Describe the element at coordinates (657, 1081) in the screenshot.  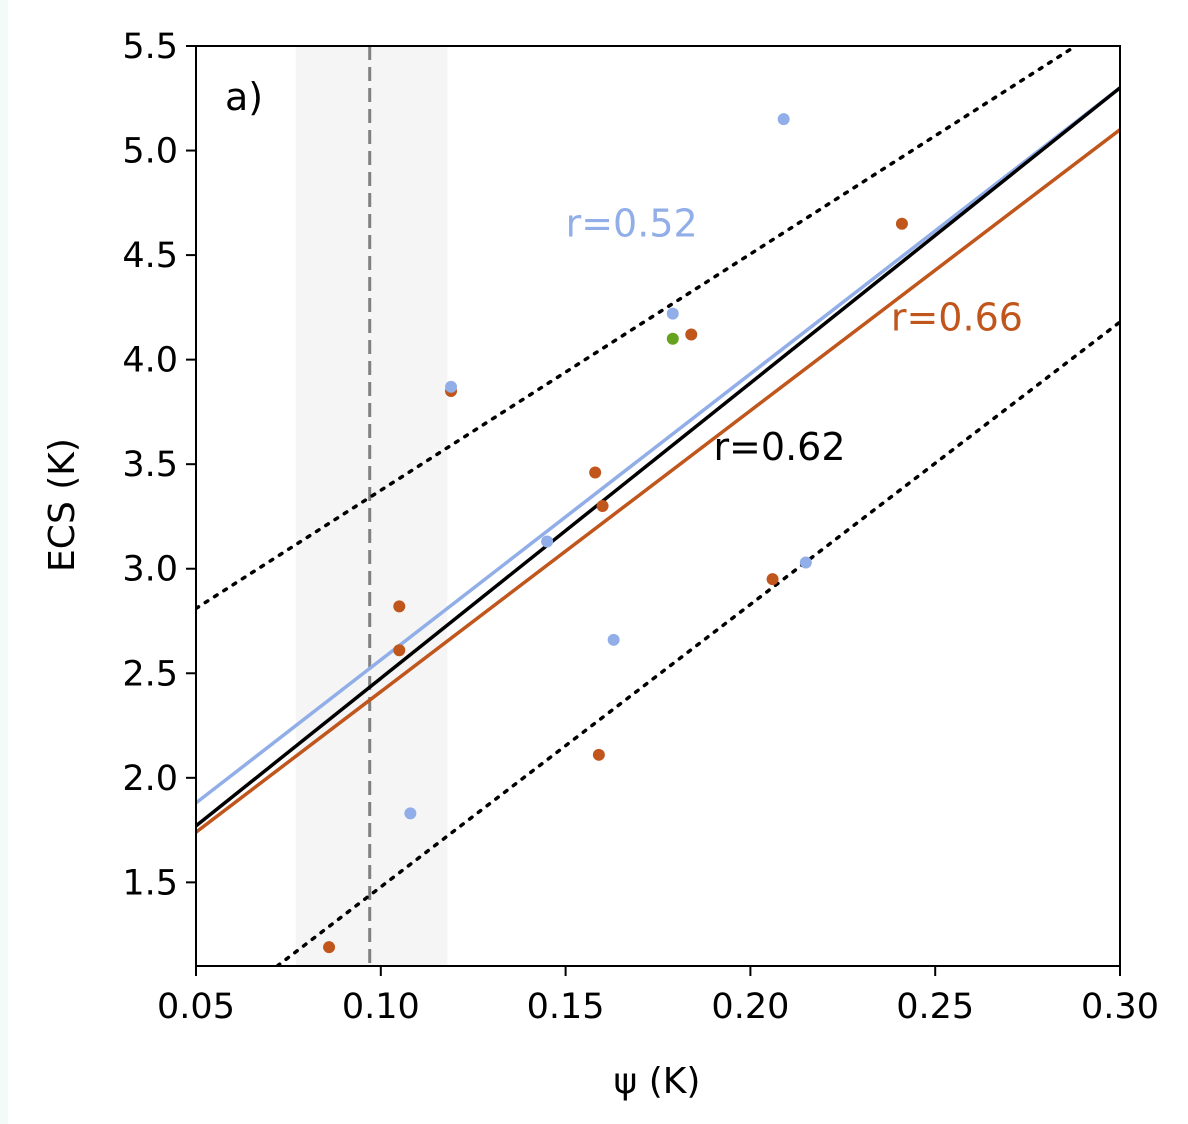
I see `x-axis-label: ψ (K)` at that location.